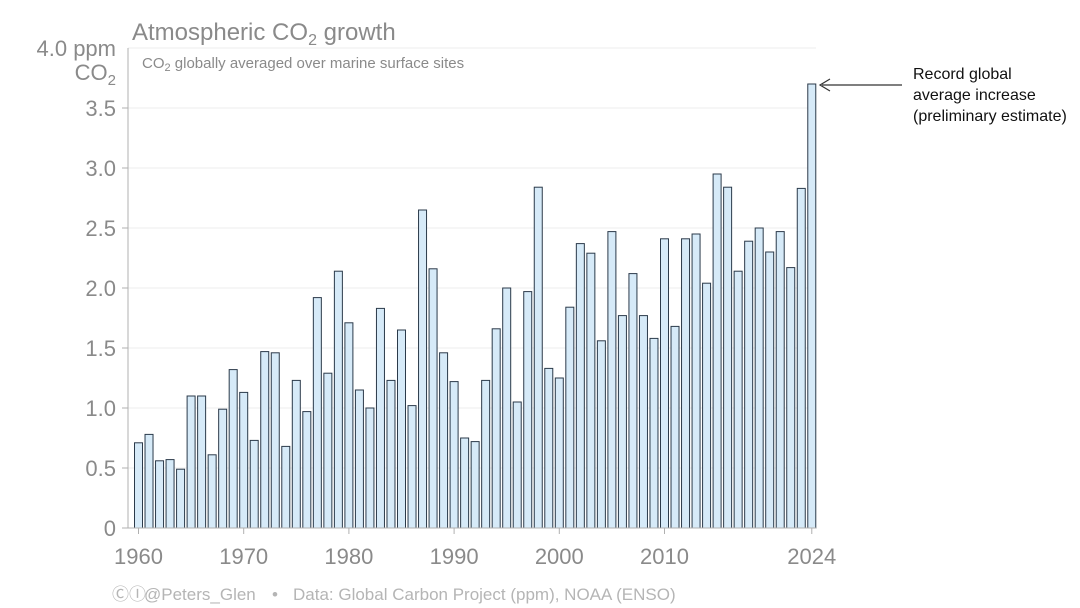  I want to click on bar-1982, so click(370, 468).